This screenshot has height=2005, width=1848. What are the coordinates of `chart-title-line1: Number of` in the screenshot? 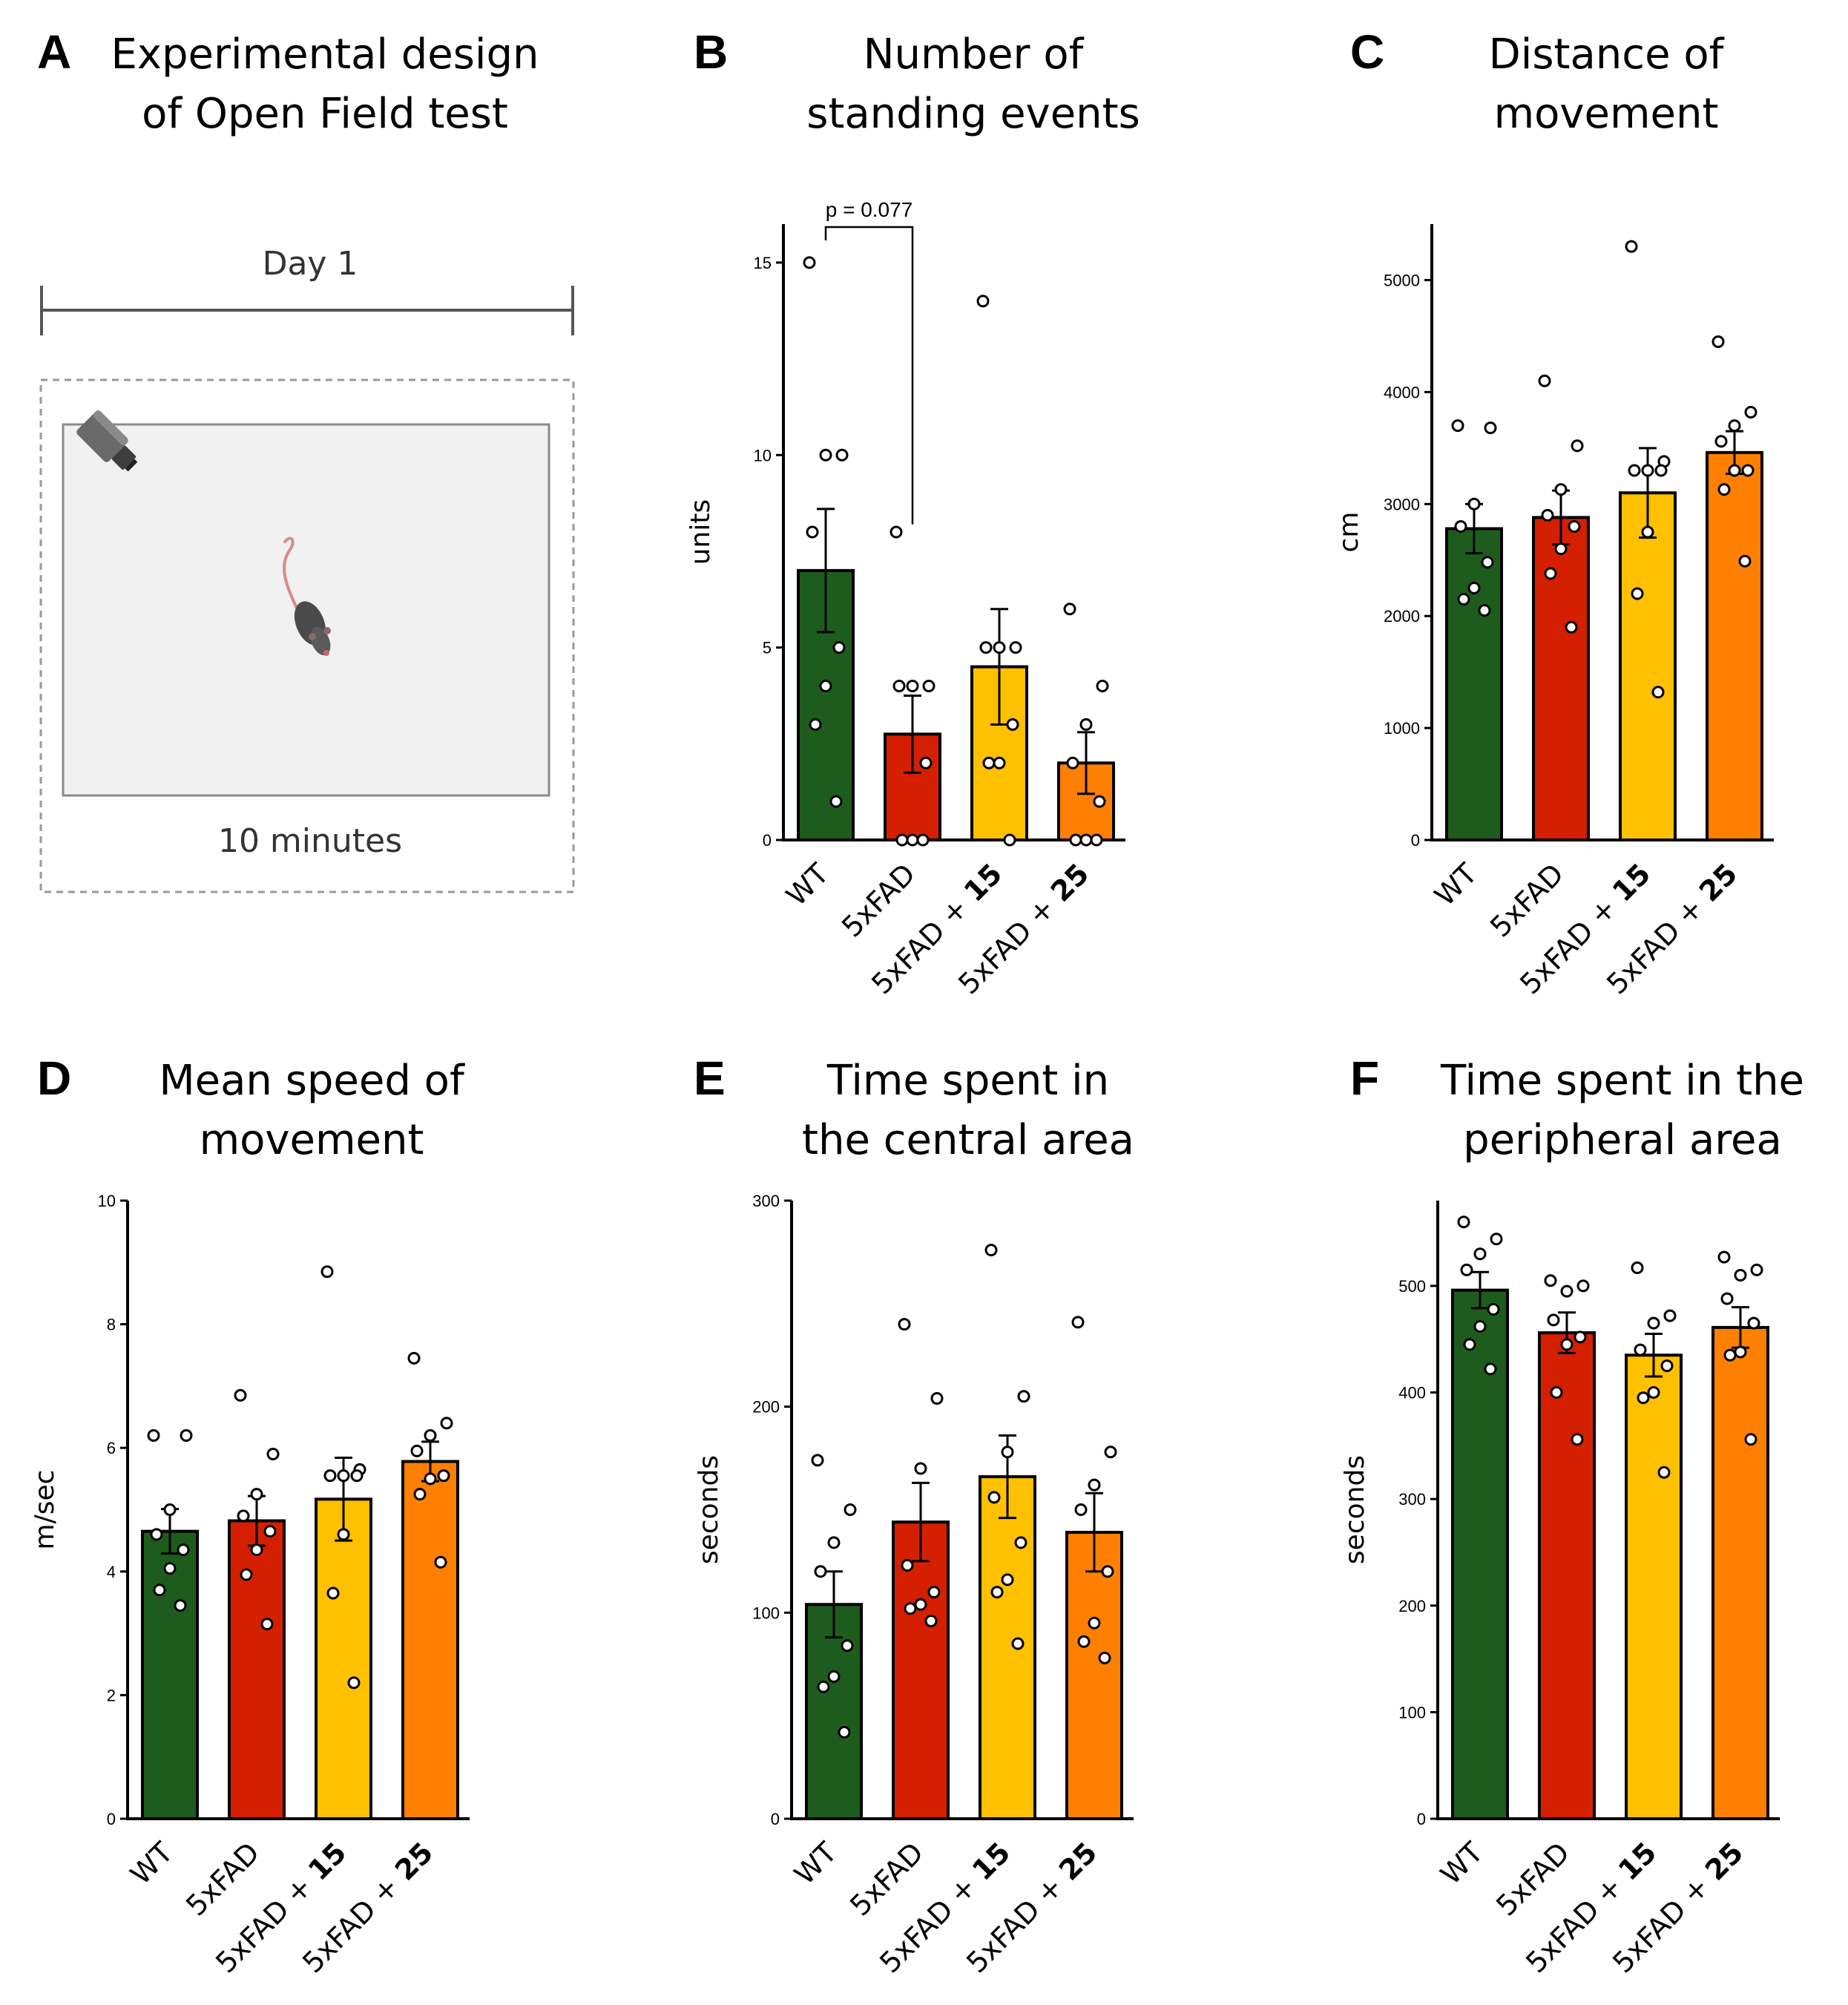 It's located at (975, 54).